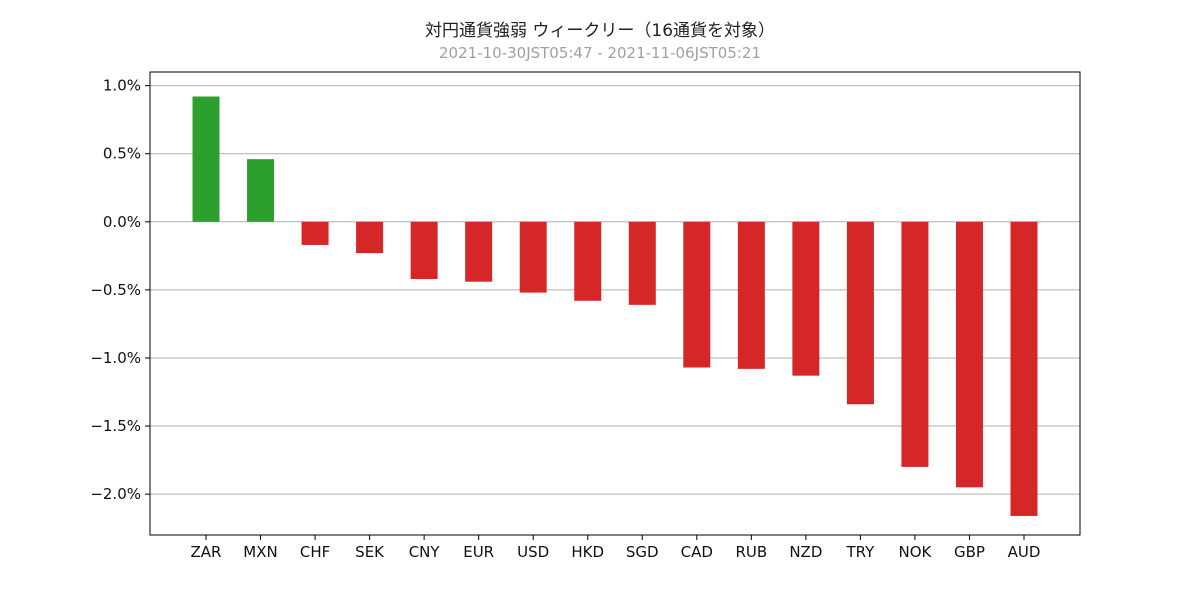 The height and width of the screenshot is (600, 1200). What do you see at coordinates (861, 552) in the screenshot?
I see `x-tick-label: TRY` at bounding box center [861, 552].